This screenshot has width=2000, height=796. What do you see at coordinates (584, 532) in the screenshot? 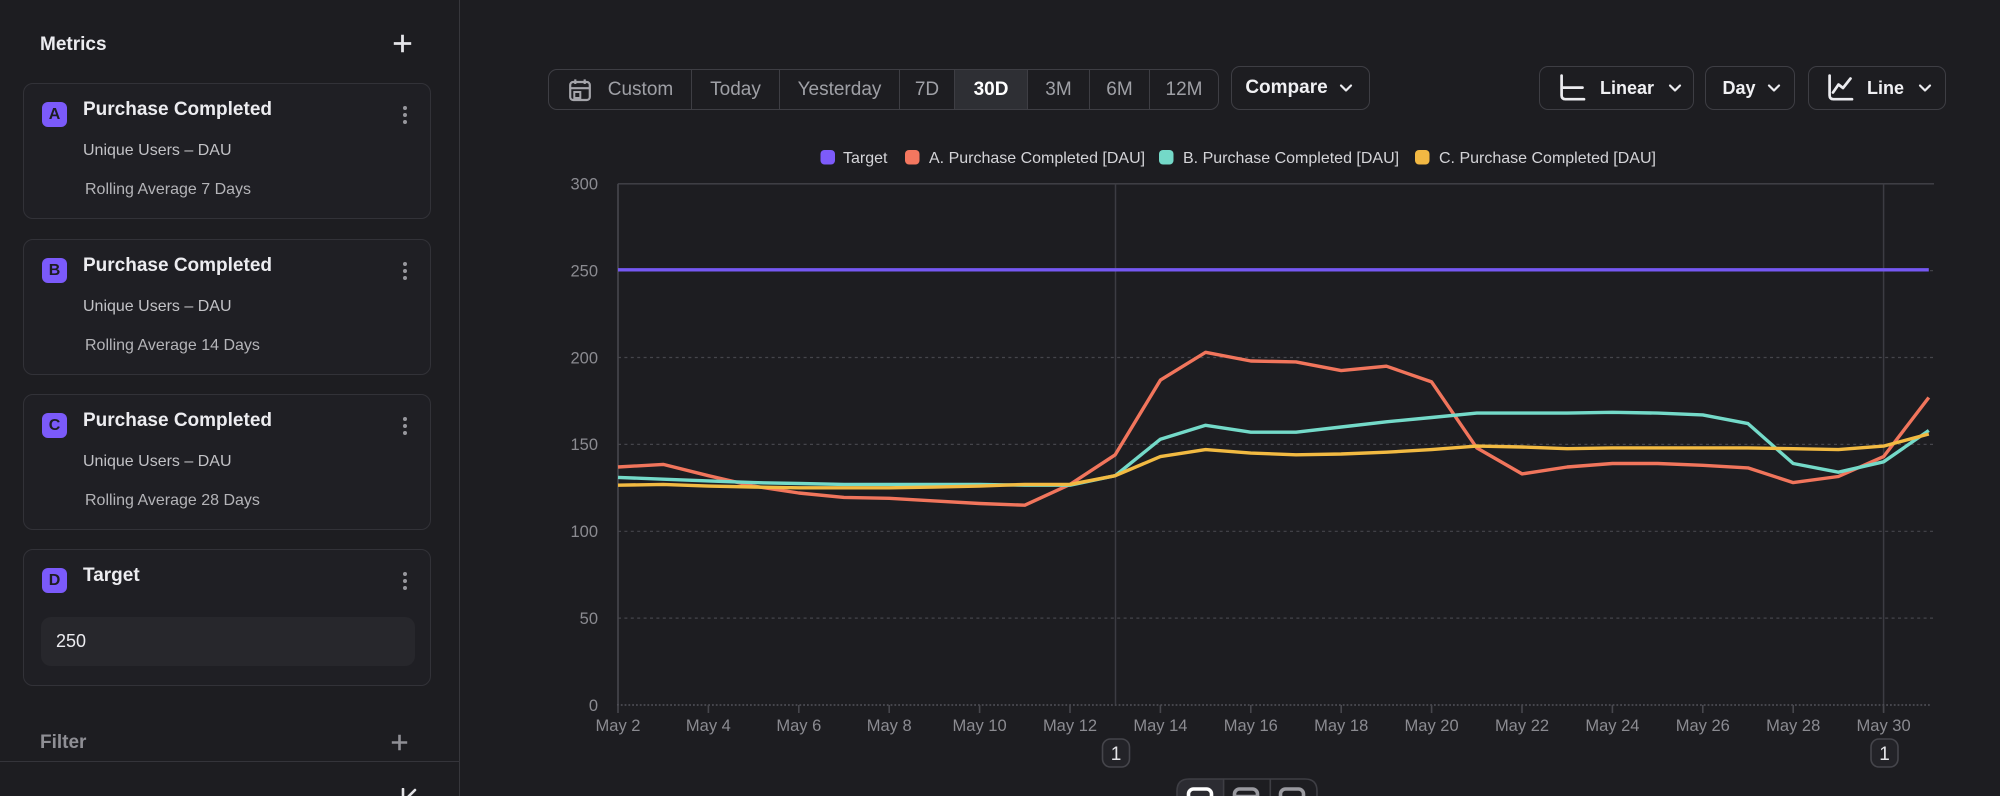
I see `svg-text: 100` at bounding box center [584, 532].